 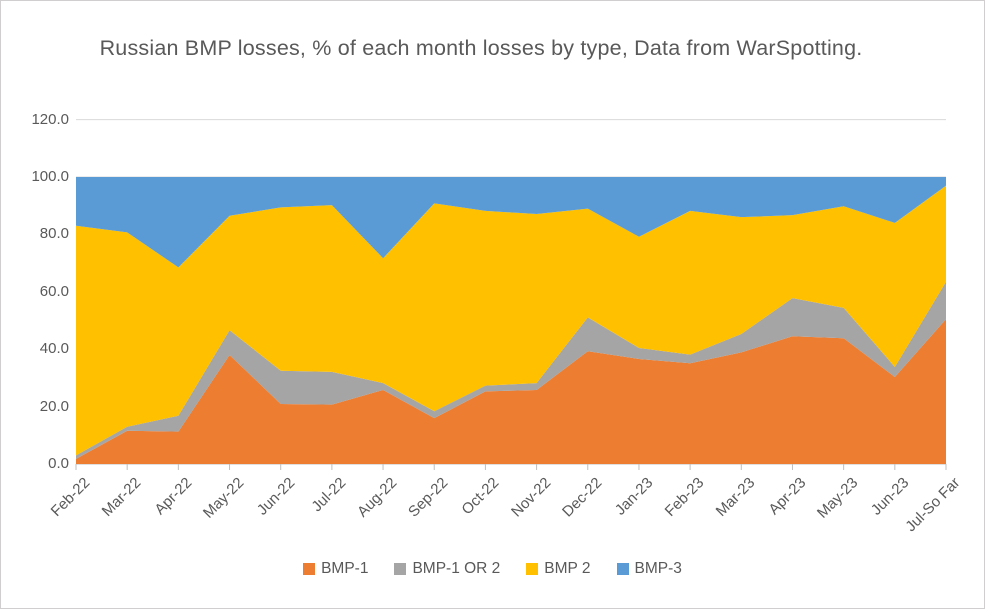 What do you see at coordinates (50, 119) in the screenshot?
I see `y-axis-tick-label: 120.0` at bounding box center [50, 119].